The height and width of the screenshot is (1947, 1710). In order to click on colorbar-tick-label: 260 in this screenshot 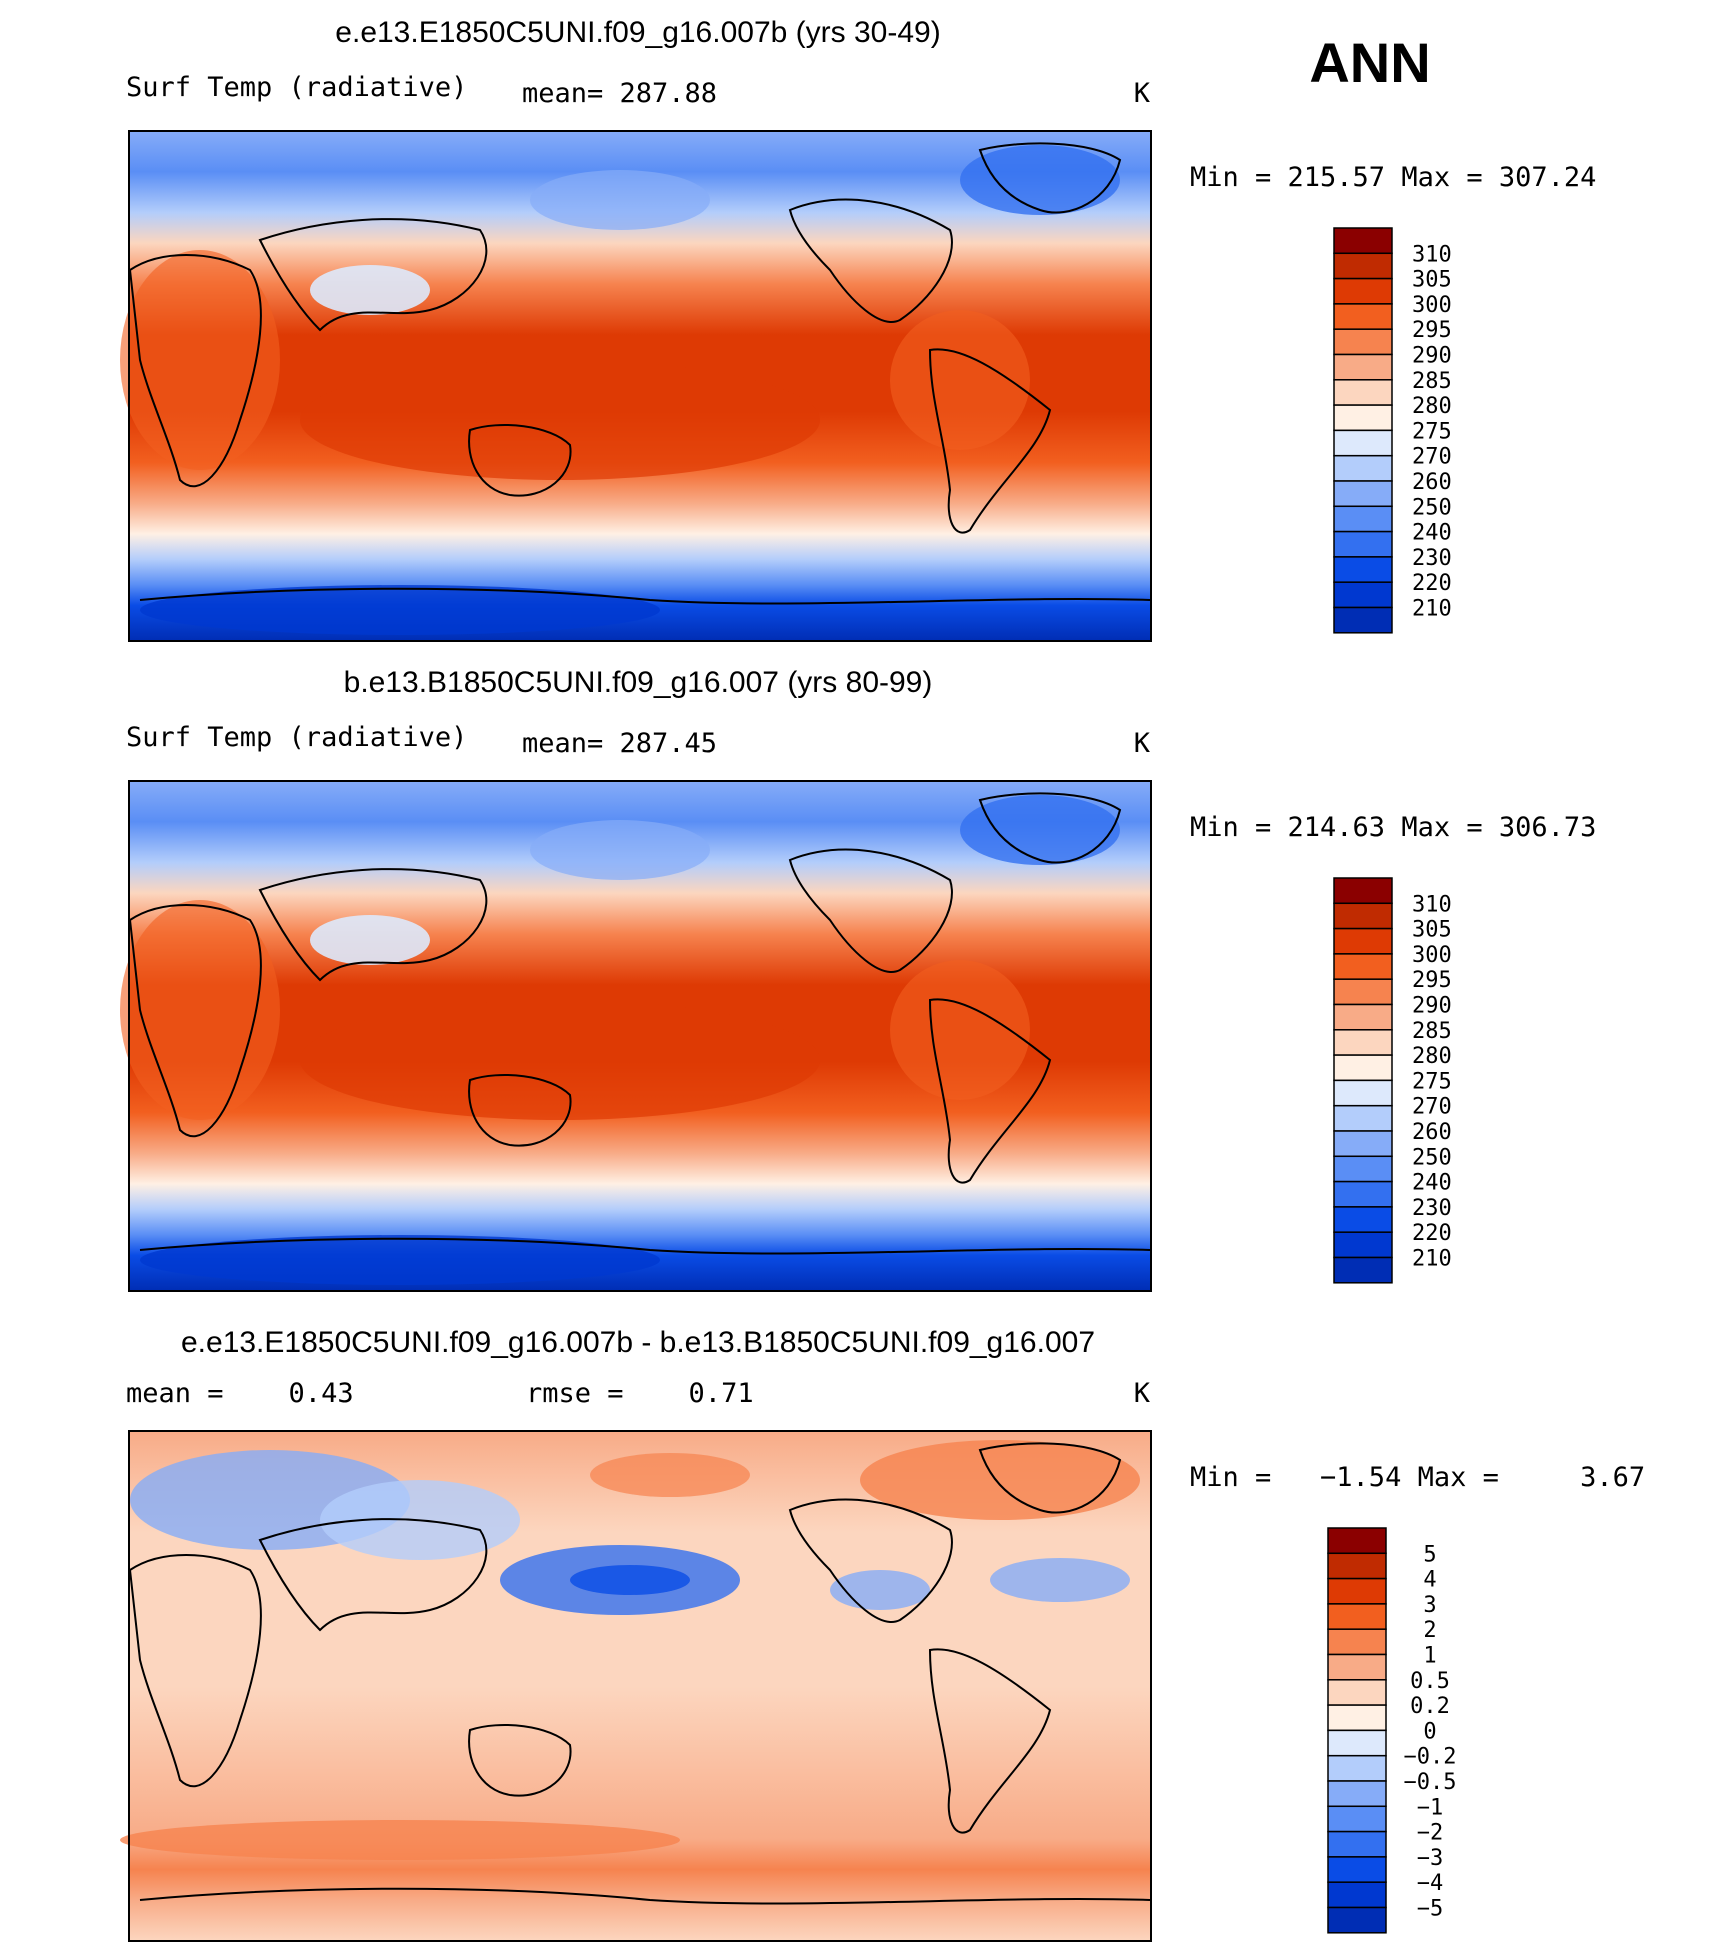, I will do `click(1432, 1132)`.